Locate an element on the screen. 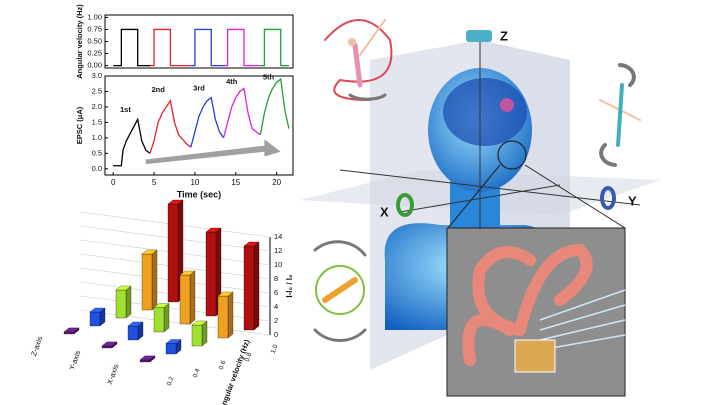 Image resolution: width=720 pixels, height=405 pixels. z-rotor is located at coordinates (479, 36).